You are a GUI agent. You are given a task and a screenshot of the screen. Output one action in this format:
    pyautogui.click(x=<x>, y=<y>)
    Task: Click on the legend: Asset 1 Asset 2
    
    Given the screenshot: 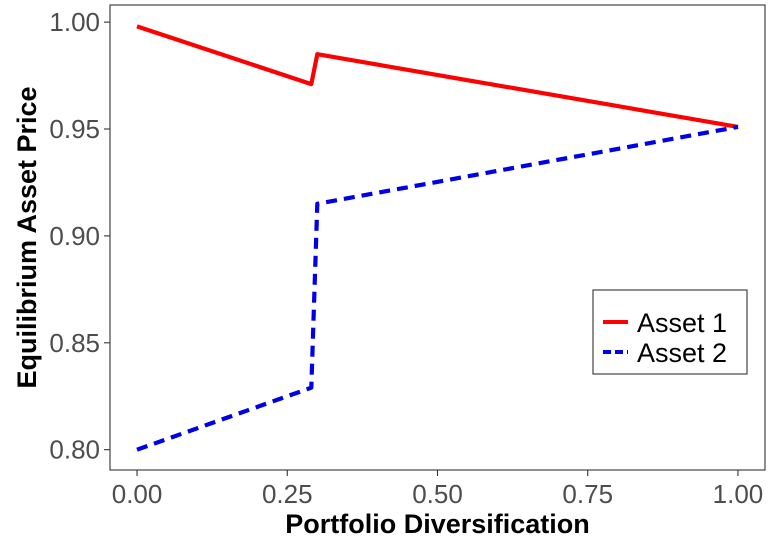 What is the action you would take?
    pyautogui.click(x=670, y=332)
    